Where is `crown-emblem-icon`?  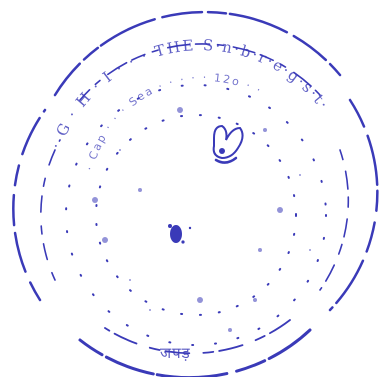
crown-emblem-icon is located at coordinates (228, 144).